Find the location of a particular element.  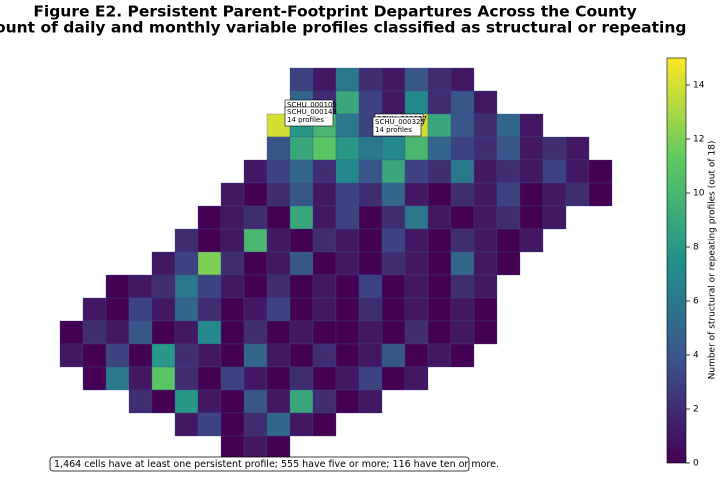

colorbar-tick-label: 0 is located at coordinates (696, 464).